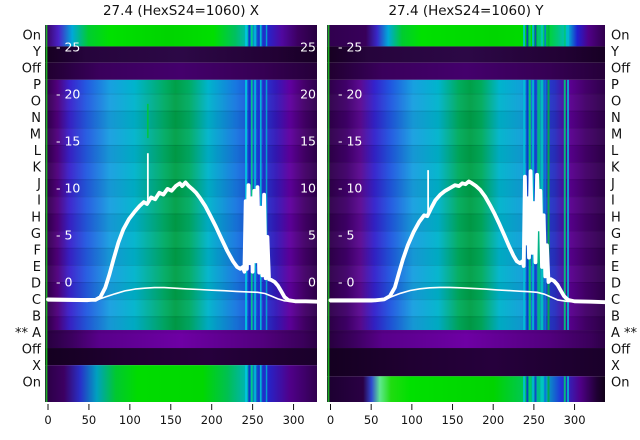 The image size is (640, 440). What do you see at coordinates (615, 300) in the screenshot?
I see `row-label-right: C` at bounding box center [615, 300].